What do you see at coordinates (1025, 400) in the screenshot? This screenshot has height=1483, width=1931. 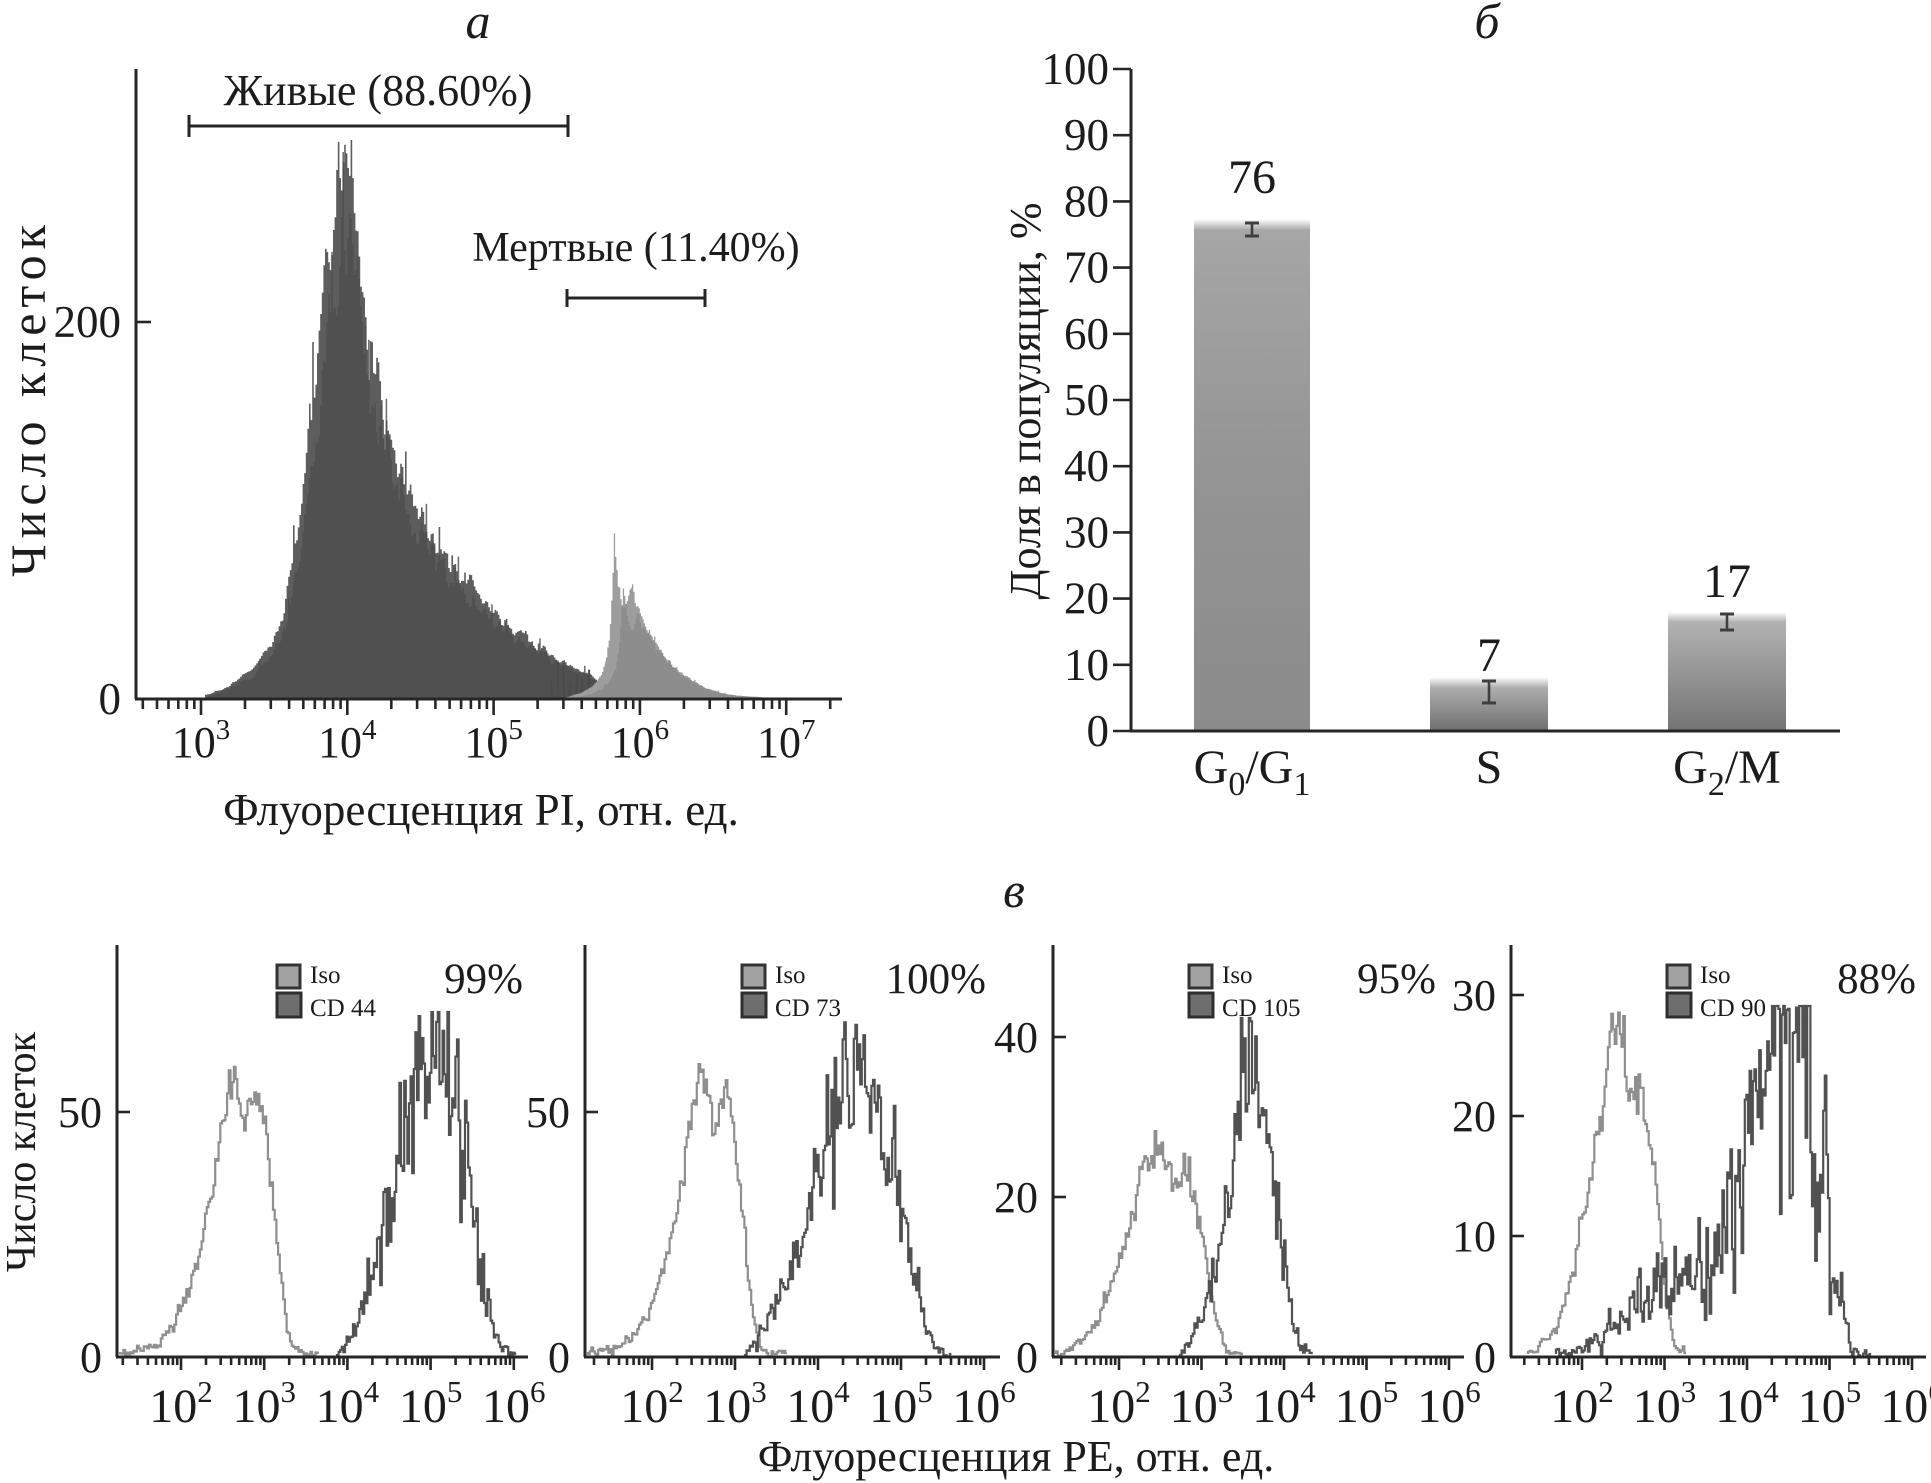 I see `svg-text: Доля в популяции, %` at bounding box center [1025, 400].